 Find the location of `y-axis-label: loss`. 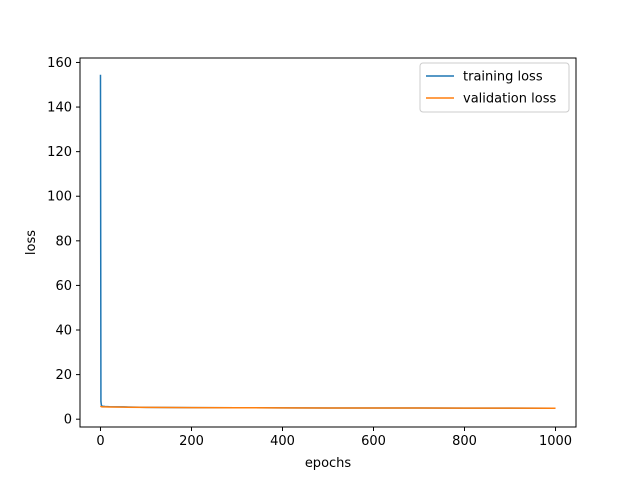

y-axis-label: loss is located at coordinates (31, 242).